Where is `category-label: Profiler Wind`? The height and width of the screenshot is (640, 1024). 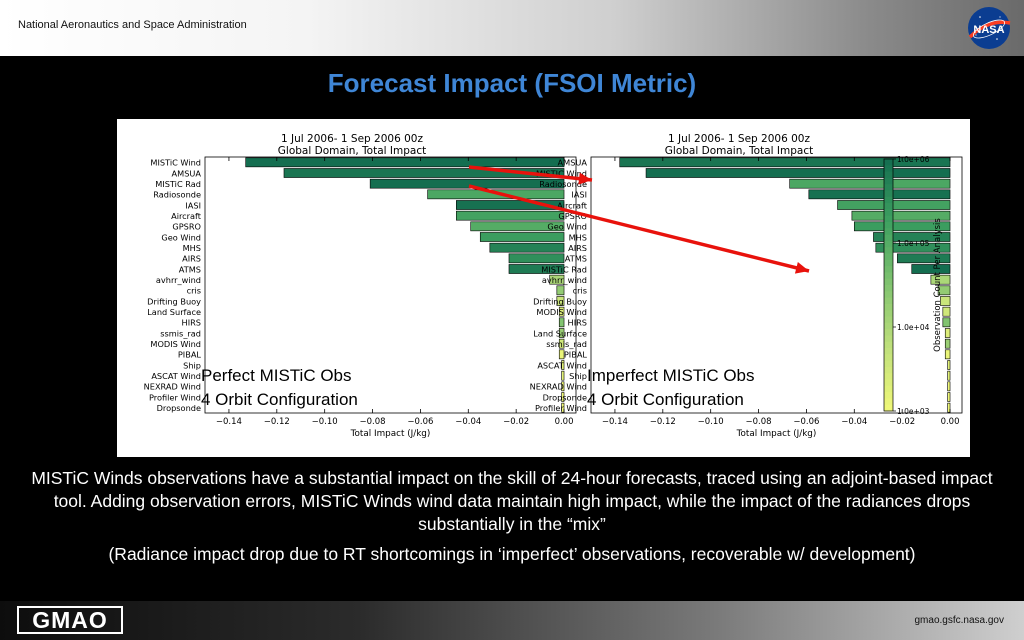
category-label: Profiler Wind is located at coordinates (175, 397).